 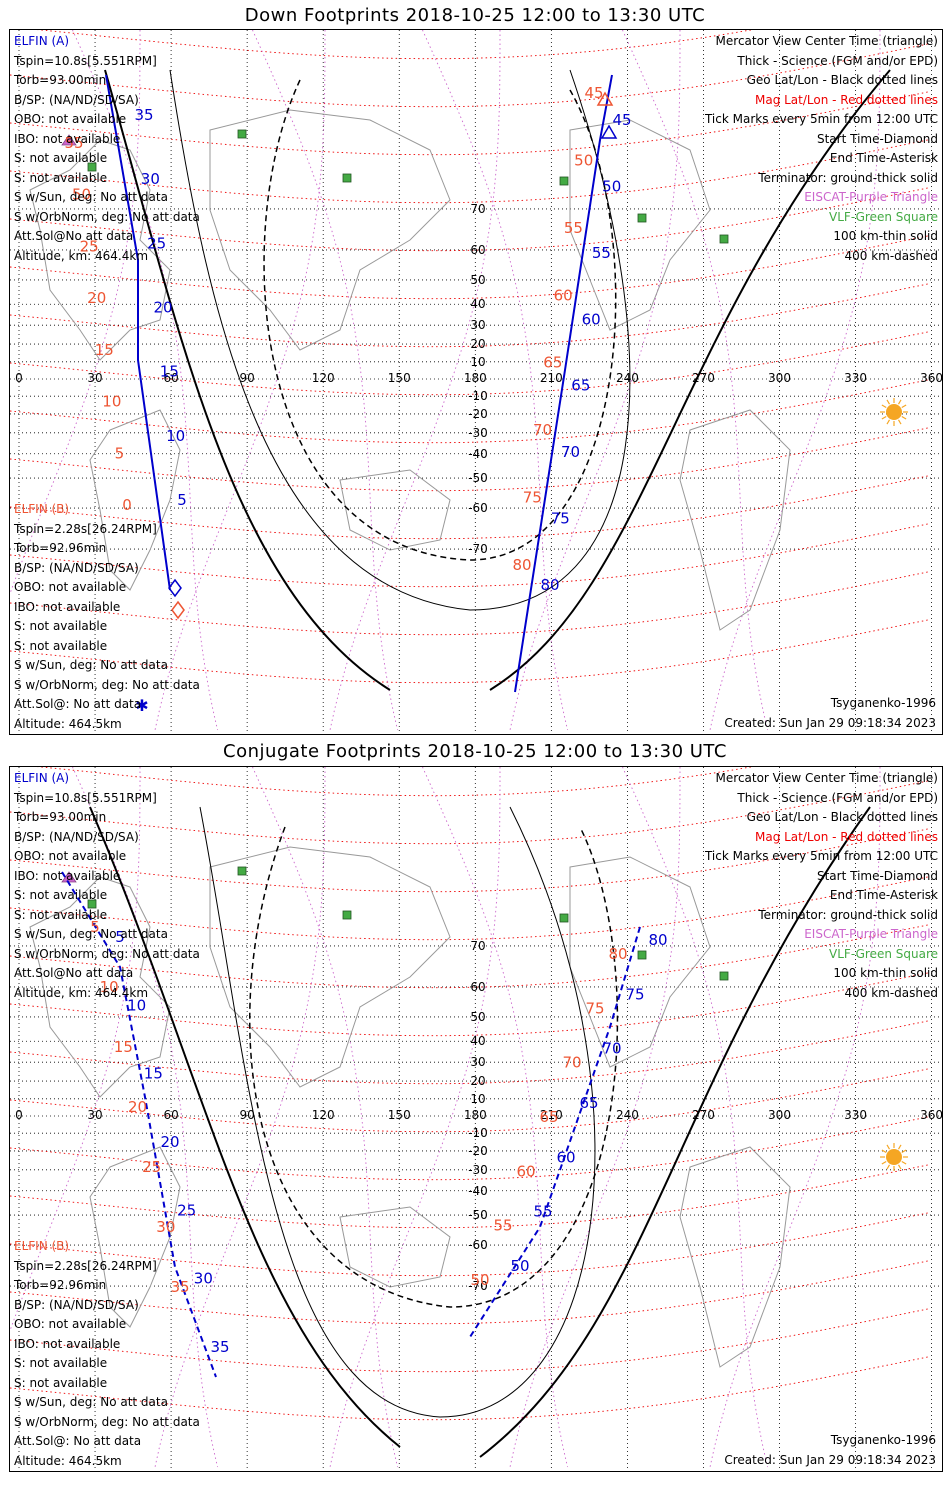 I want to click on model-credit: Tsyganenko-1996, so click(x=883, y=1440).